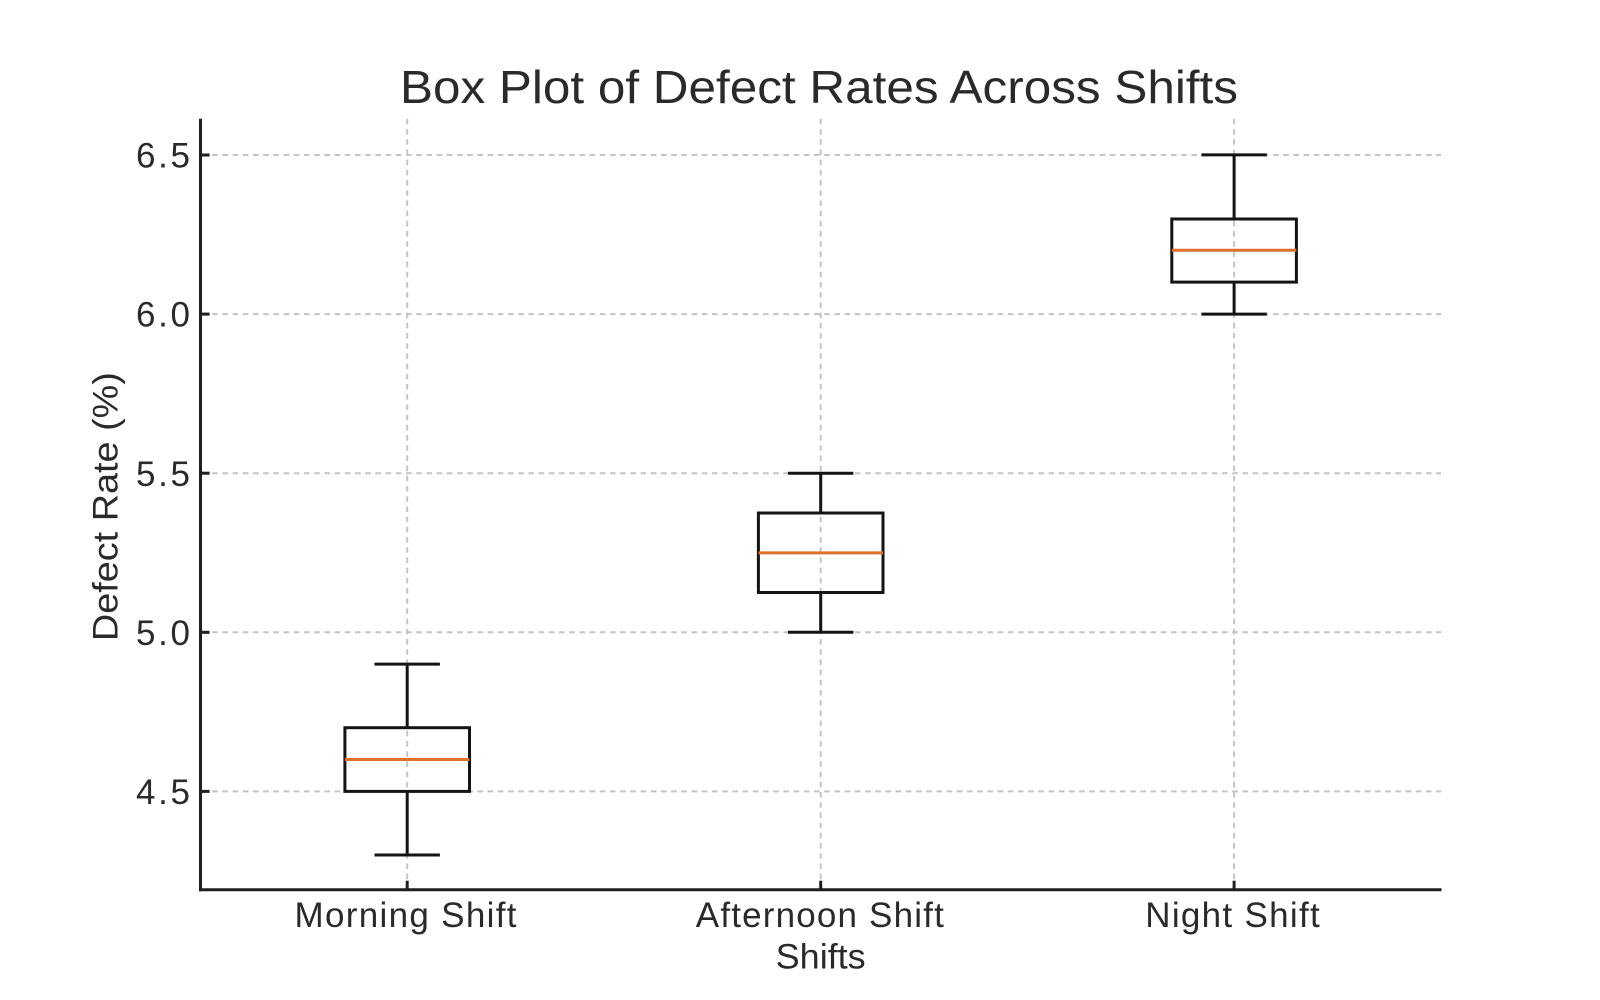 Image resolution: width=1600 pixels, height=1000 pixels. Describe the element at coordinates (1232, 915) in the screenshot. I see `svg-text: Night Shift` at that location.